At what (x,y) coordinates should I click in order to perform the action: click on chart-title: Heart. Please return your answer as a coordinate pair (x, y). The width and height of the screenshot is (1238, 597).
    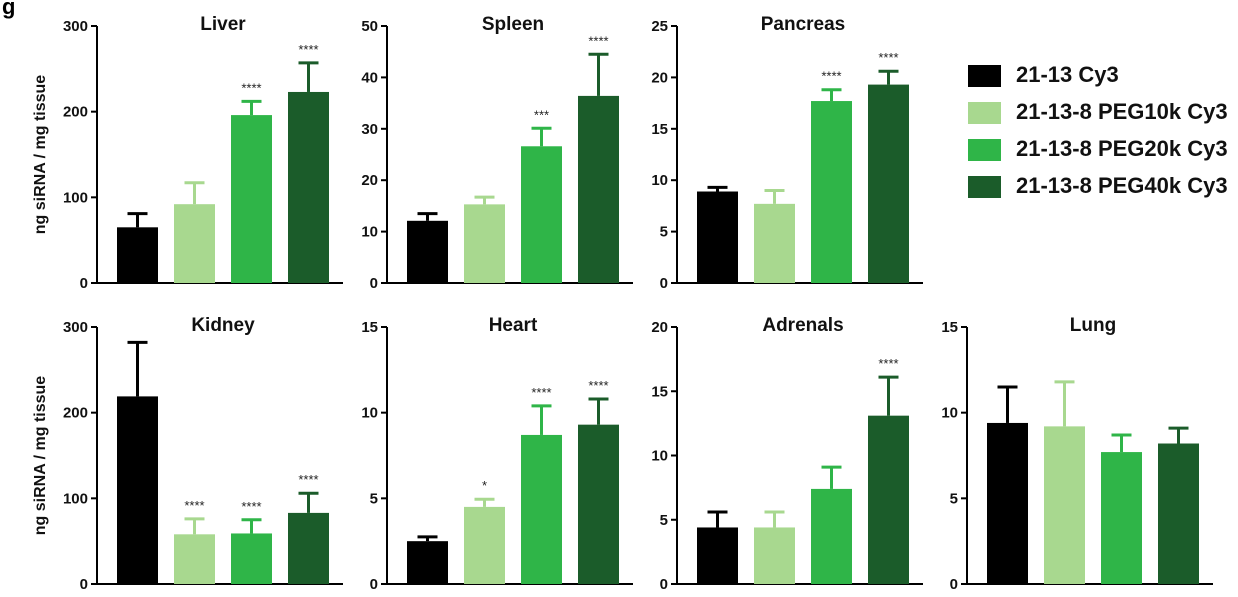
    Looking at the image, I should click on (513, 325).